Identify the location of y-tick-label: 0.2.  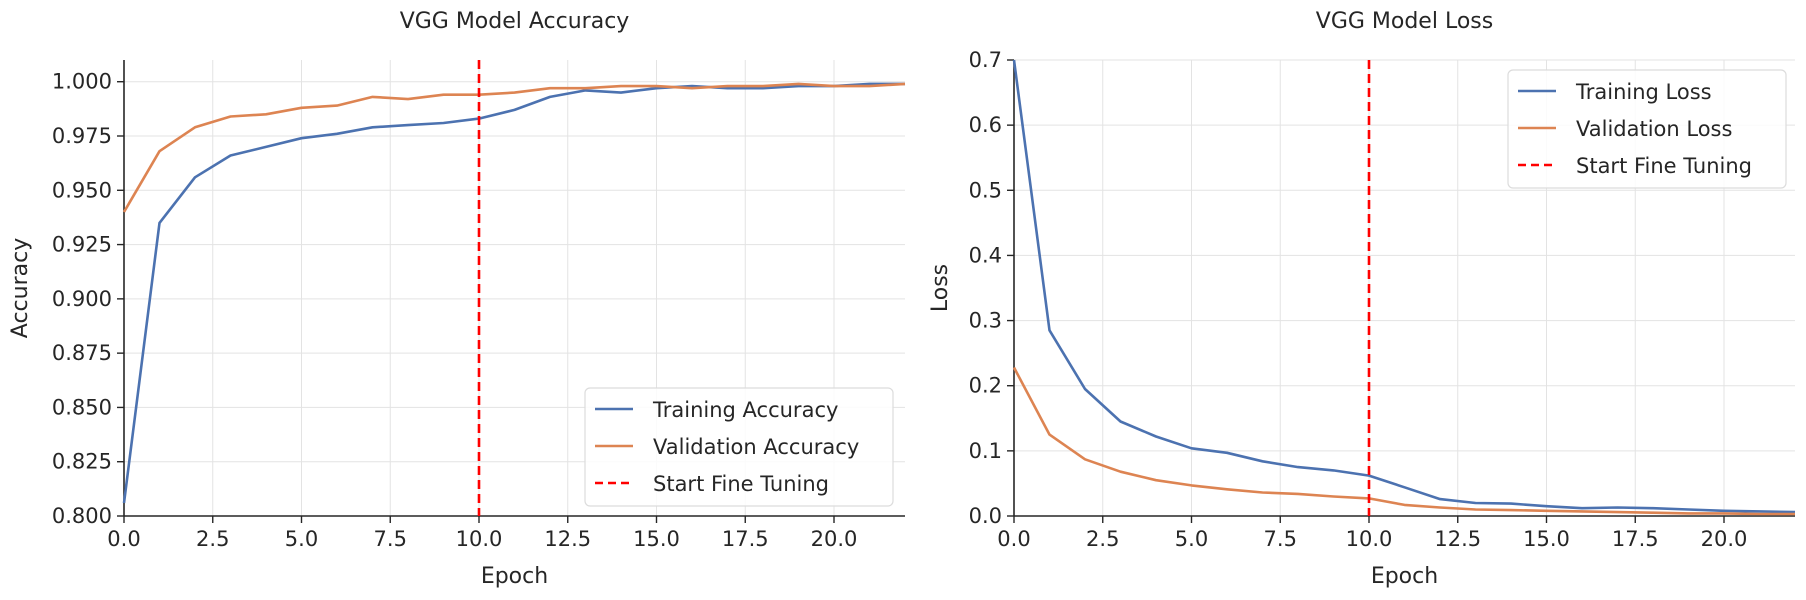
(985, 386).